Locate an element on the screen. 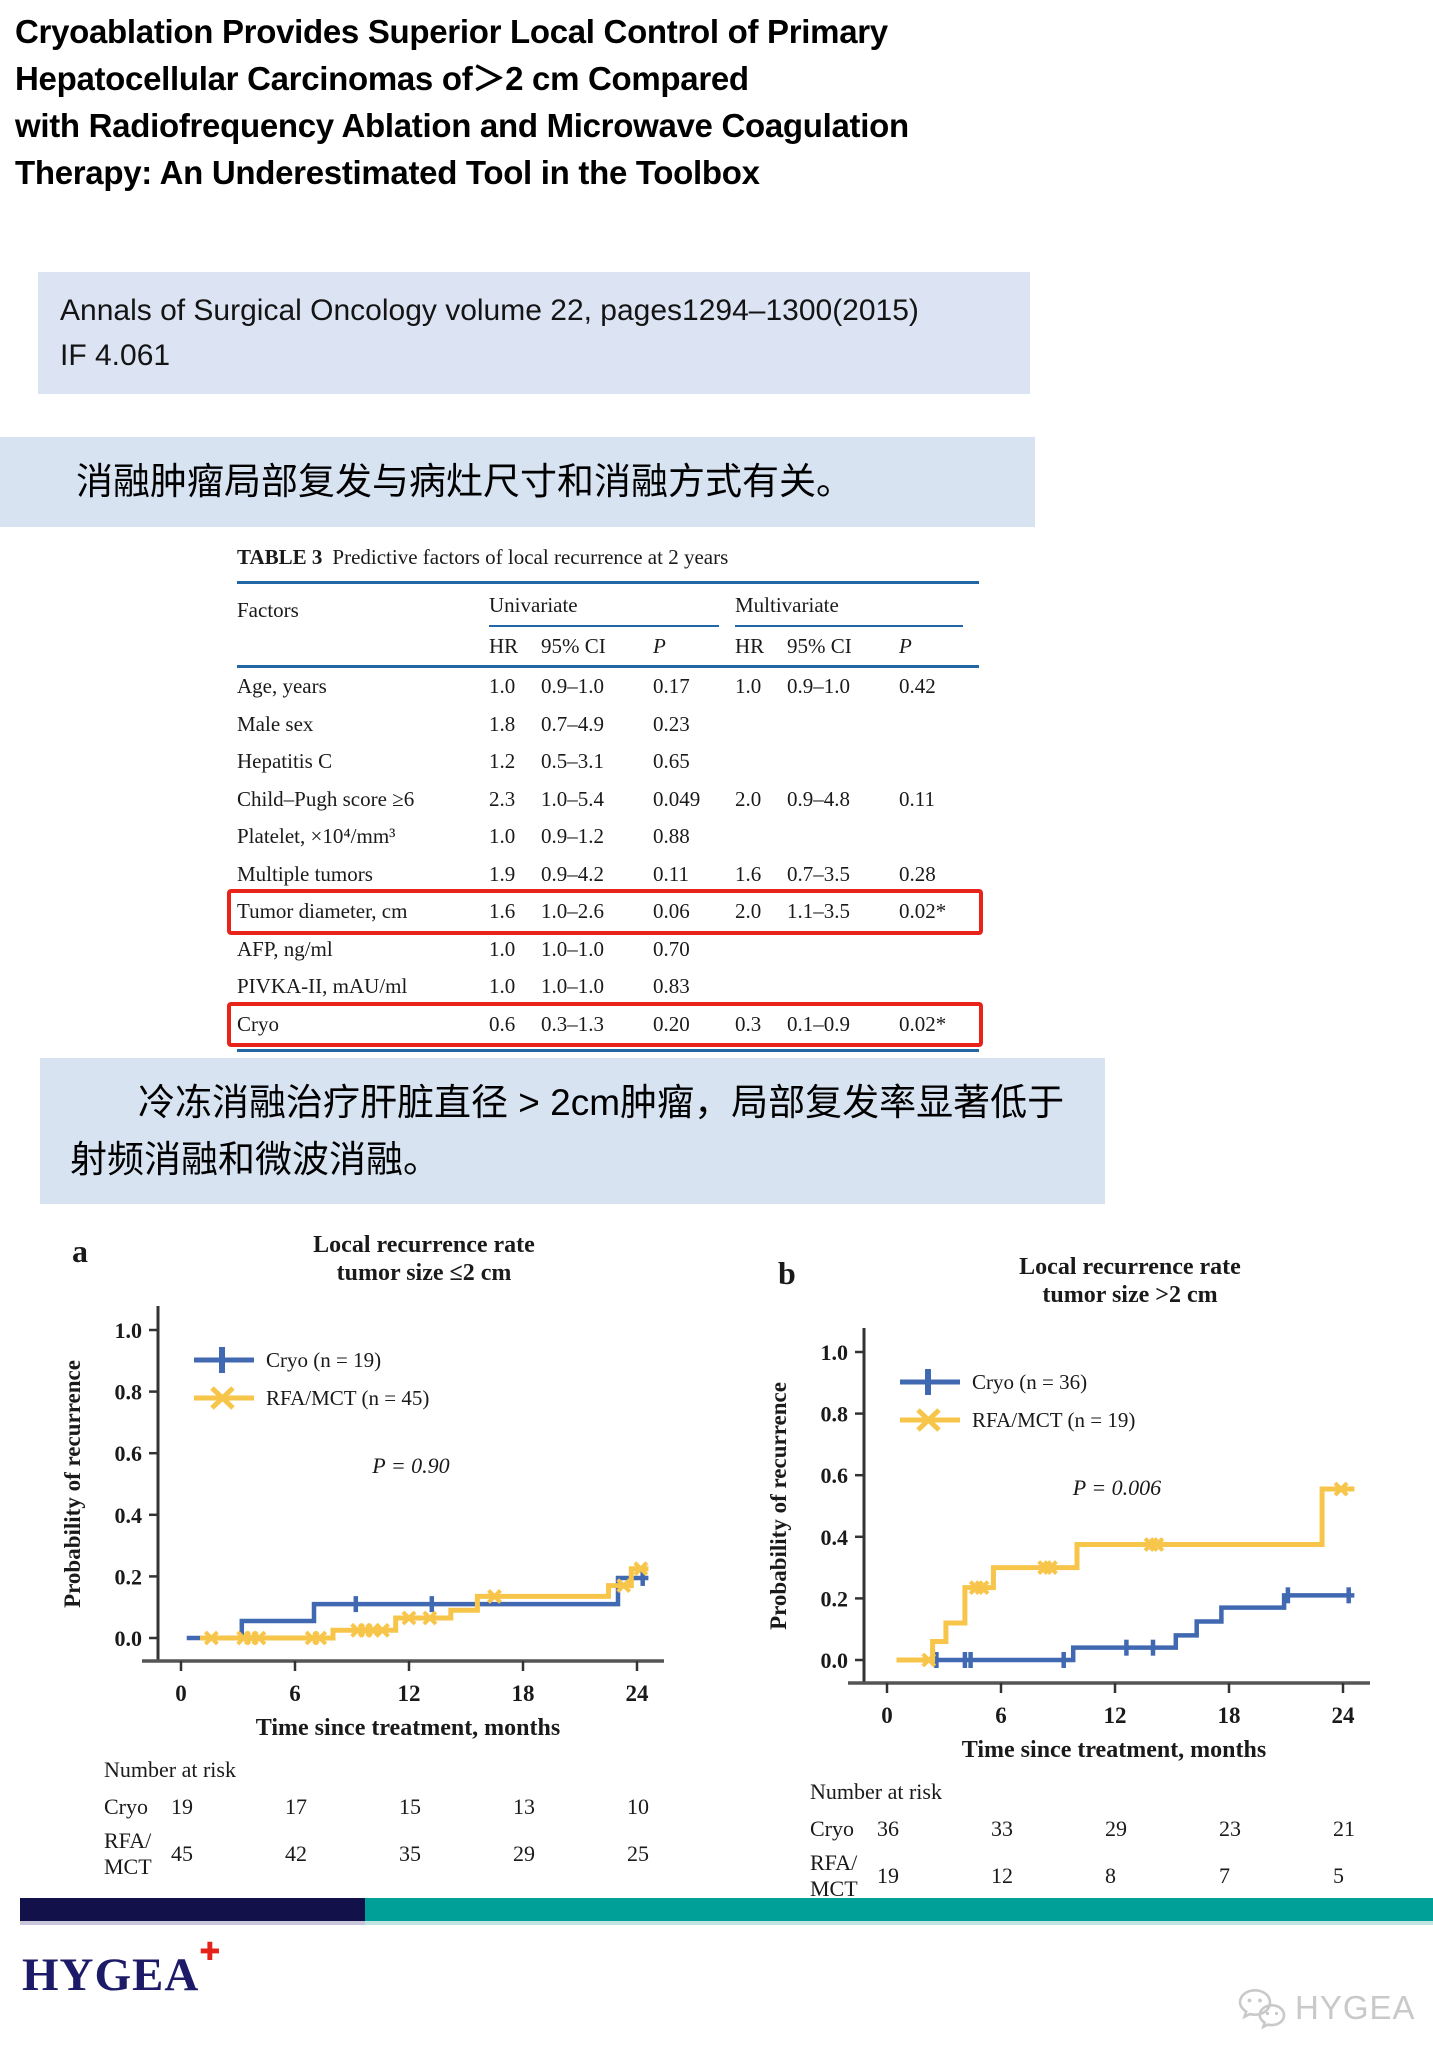 The height and width of the screenshot is (2070, 1433). column-group-multivariate: Multivariate is located at coordinates (849, 610).